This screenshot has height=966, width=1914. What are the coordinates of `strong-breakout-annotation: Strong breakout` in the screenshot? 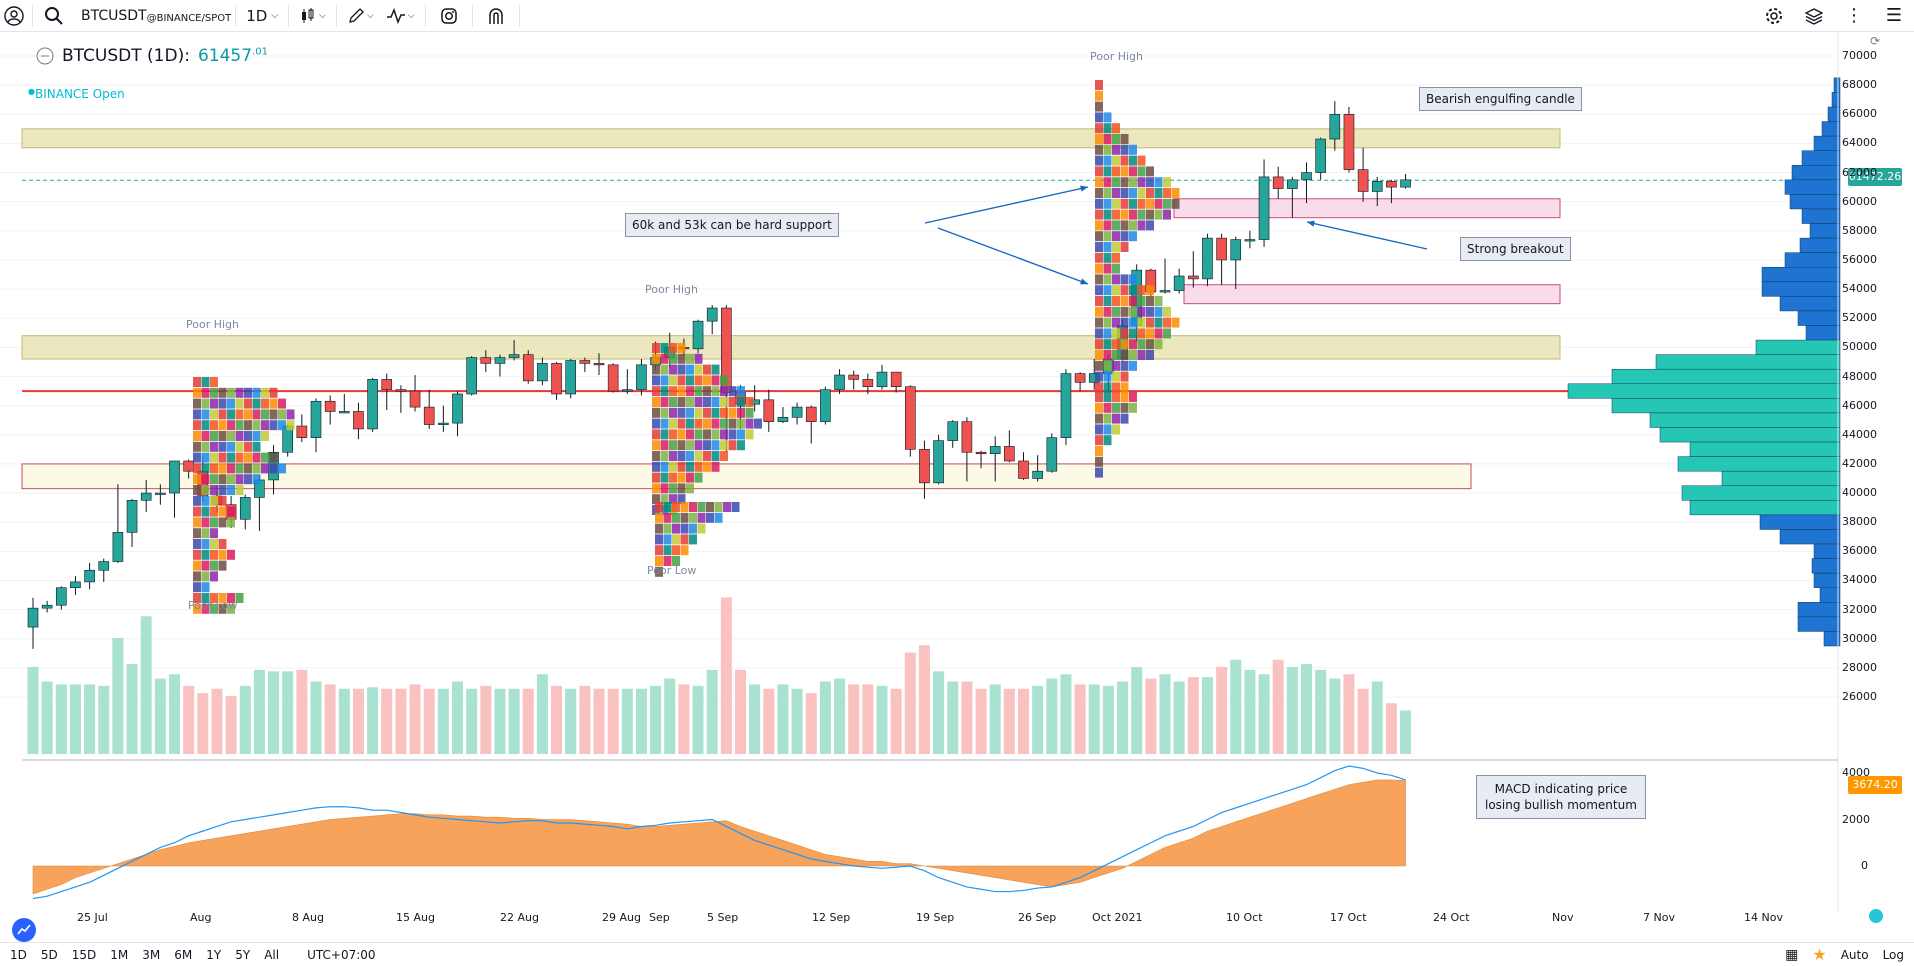 It's located at (1515, 249).